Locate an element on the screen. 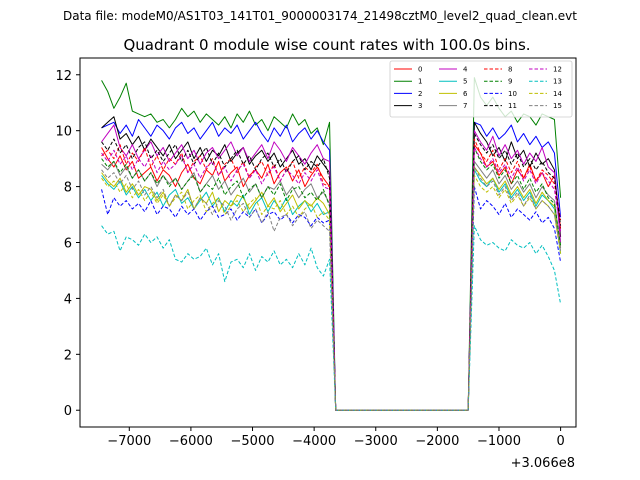  legend-label-10: 10 is located at coordinates (512, 94).